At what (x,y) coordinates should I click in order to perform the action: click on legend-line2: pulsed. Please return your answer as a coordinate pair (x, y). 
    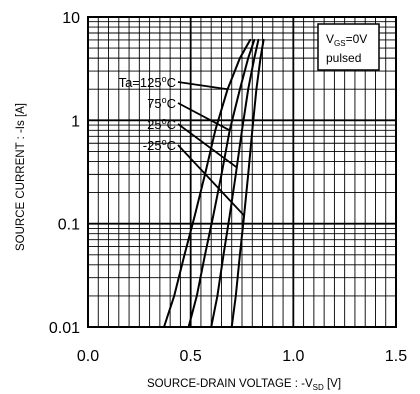
    Looking at the image, I should click on (343, 58).